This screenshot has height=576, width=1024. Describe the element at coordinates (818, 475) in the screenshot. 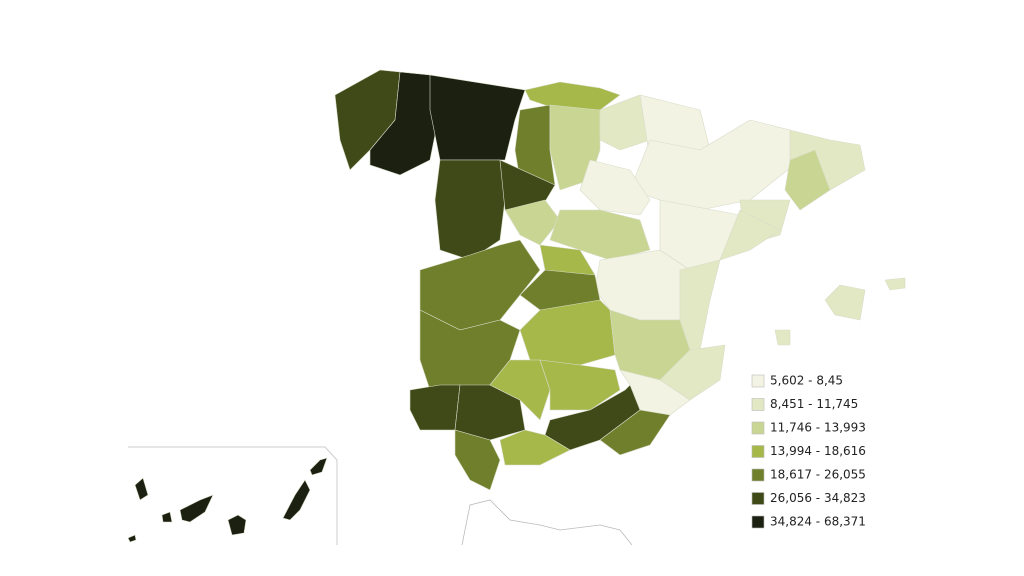

I see `legend-label: 18,617 - 26,055` at that location.